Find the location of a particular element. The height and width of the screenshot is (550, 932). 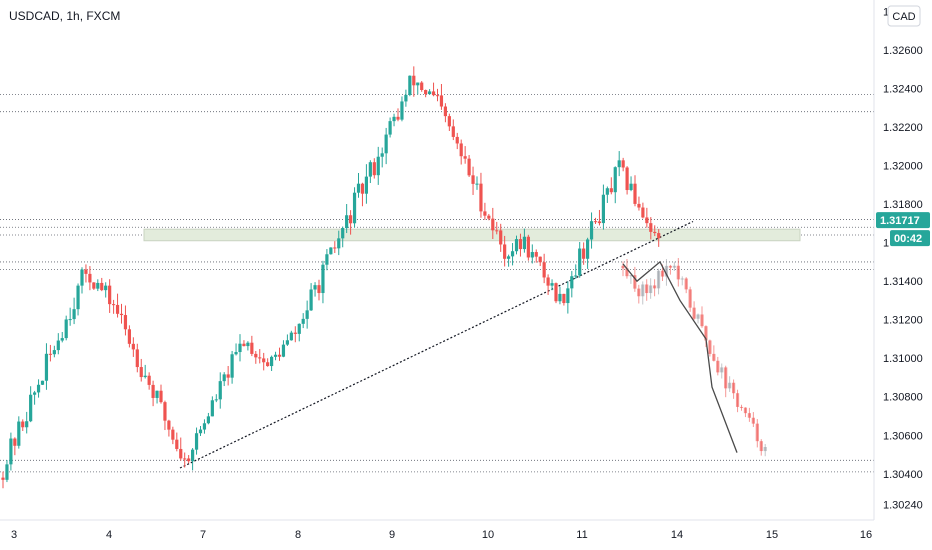

price-tick-label: 1.31200 is located at coordinates (903, 321).